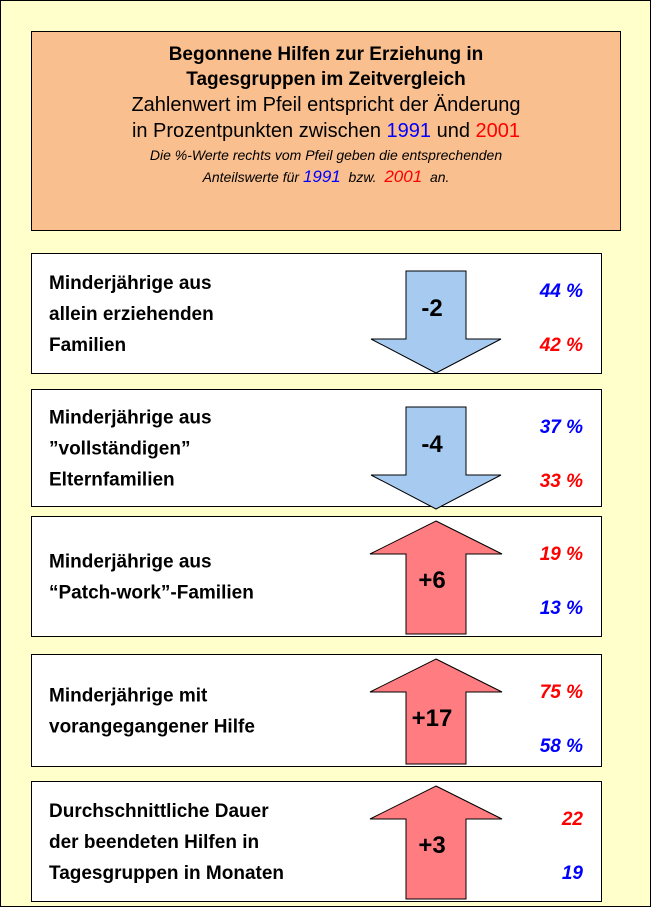 The height and width of the screenshot is (907, 651). Describe the element at coordinates (326, 79) in the screenshot. I see `title-line: Tagesgruppen im Zeitvergleich` at that location.